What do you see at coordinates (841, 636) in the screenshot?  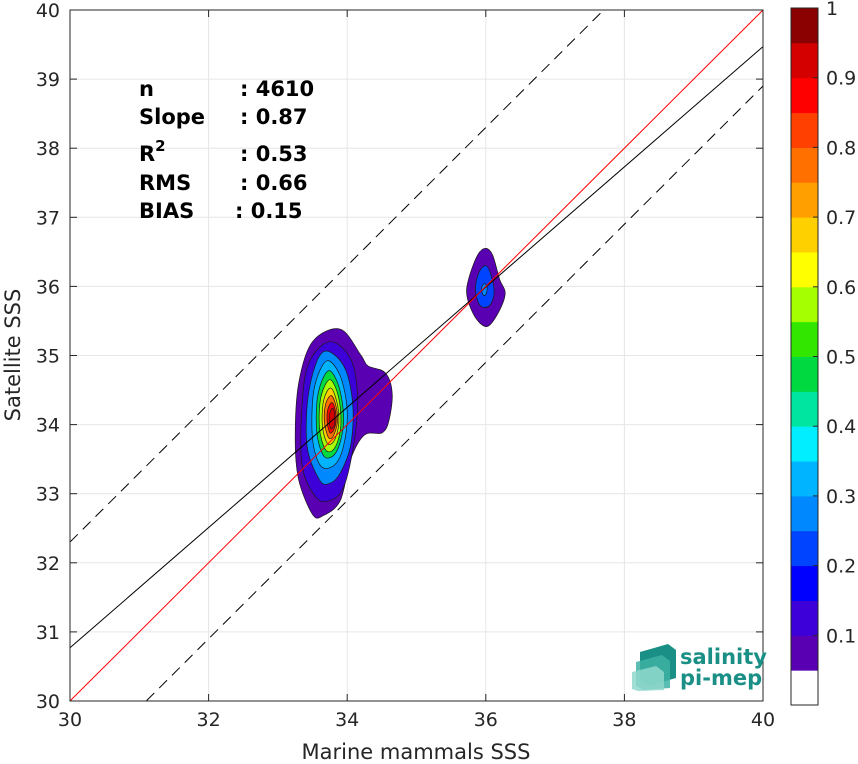 I see `colorbar-tick-label-0: 0.1` at bounding box center [841, 636].